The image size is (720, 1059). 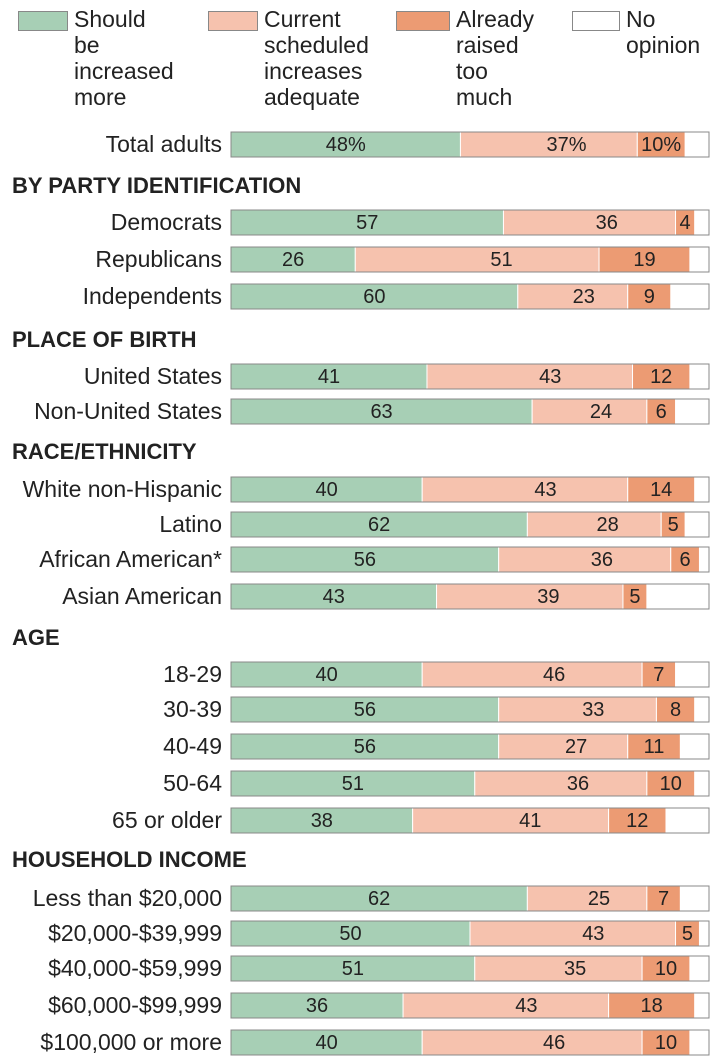 What do you see at coordinates (135, 968) in the screenshot?
I see `row-label: $40,000-$59,999` at bounding box center [135, 968].